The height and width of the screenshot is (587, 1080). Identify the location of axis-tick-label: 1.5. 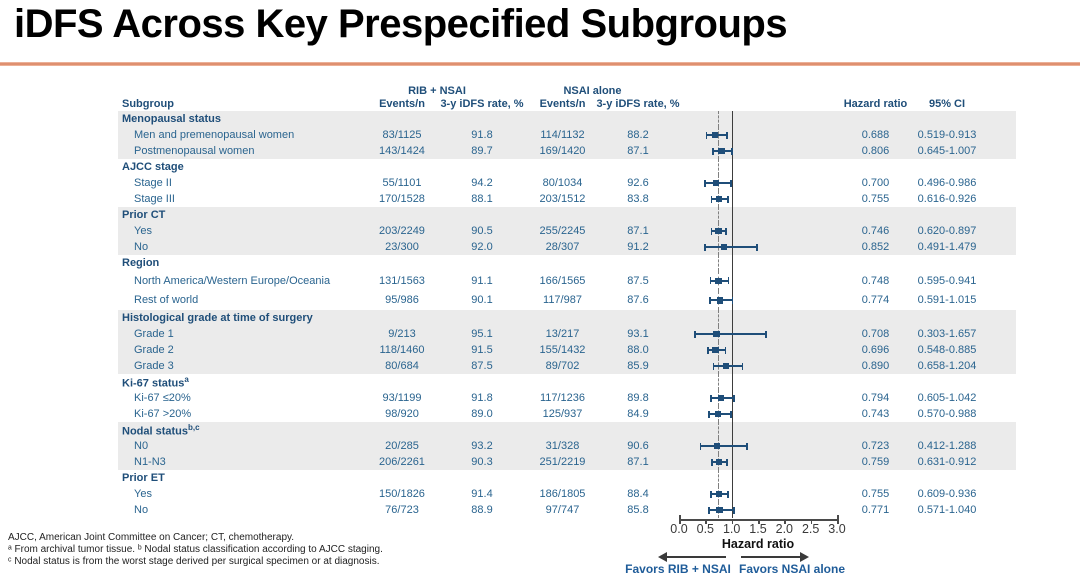
(758, 529).